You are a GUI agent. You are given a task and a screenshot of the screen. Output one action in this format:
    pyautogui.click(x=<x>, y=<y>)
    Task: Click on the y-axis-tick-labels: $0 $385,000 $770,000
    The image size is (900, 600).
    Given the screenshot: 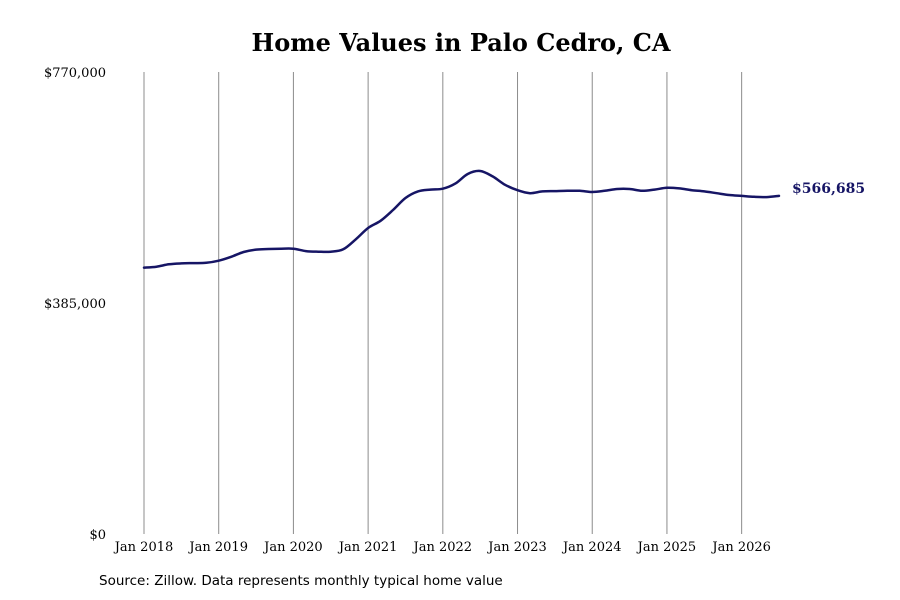 What is the action you would take?
    pyautogui.click(x=75, y=304)
    